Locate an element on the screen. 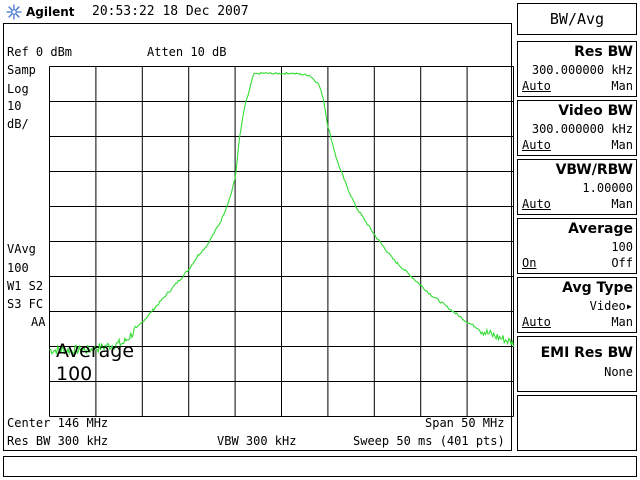 The image size is (640, 480). average-softkey: Average 100 On Off is located at coordinates (577, 246).